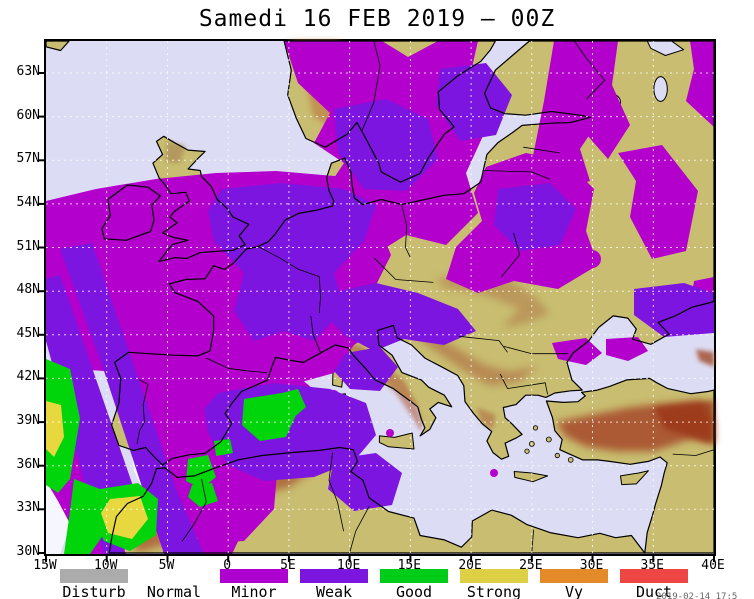 The height and width of the screenshot is (599, 754). Describe the element at coordinates (365, 482) in the screenshot. I see `weak-sicily-tunisia` at that location.